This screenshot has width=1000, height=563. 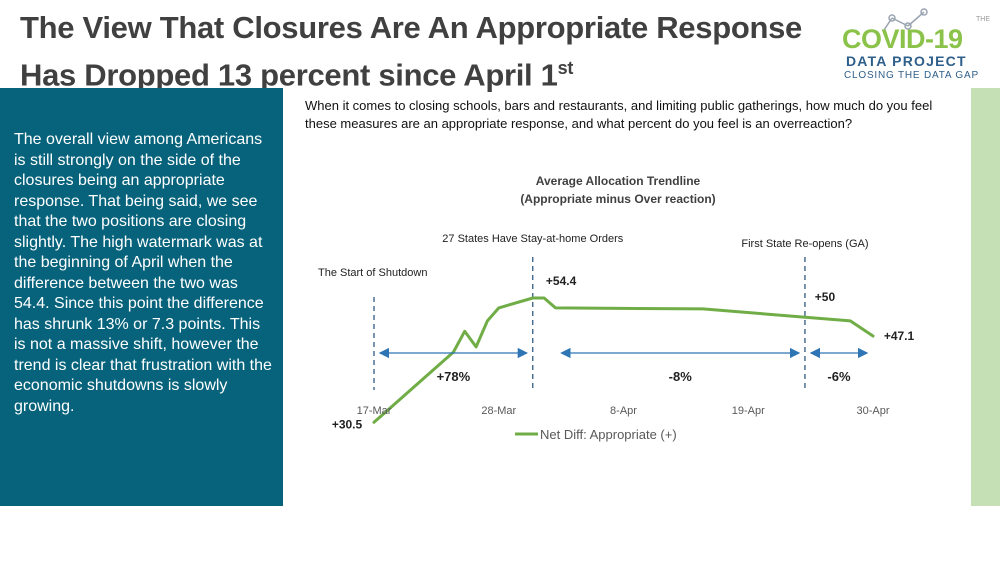 What do you see at coordinates (532, 239) in the screenshot?
I see `event-label: 27 States Have Stay-at-home Orders` at bounding box center [532, 239].